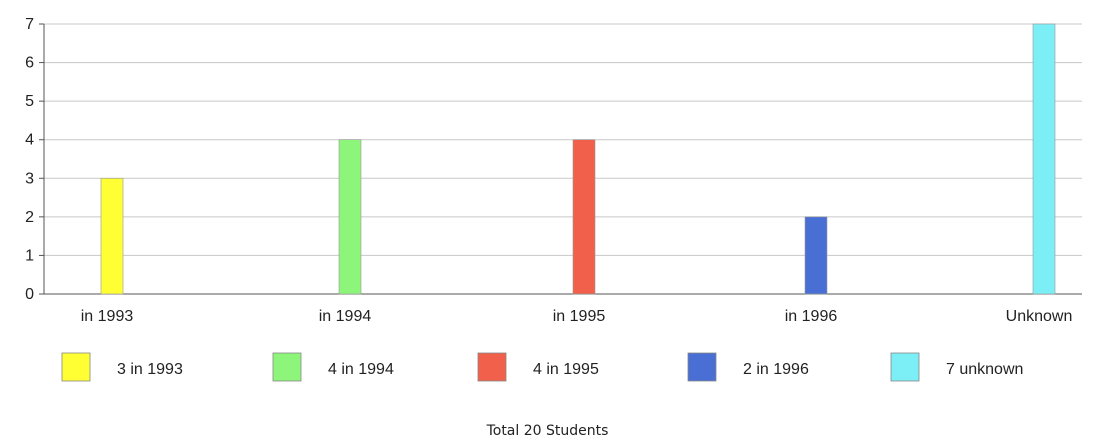 The height and width of the screenshot is (446, 1095). What do you see at coordinates (1039, 316) in the screenshot?
I see `x-category-label: Unknown` at bounding box center [1039, 316].